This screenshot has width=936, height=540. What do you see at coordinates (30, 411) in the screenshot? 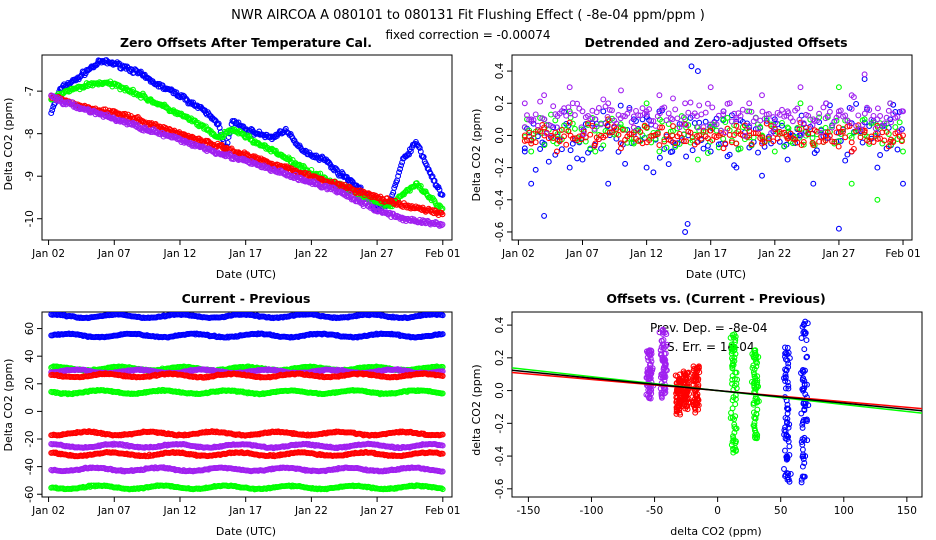
I see `current-previous-ytick-label: 0` at bounding box center [30, 411].